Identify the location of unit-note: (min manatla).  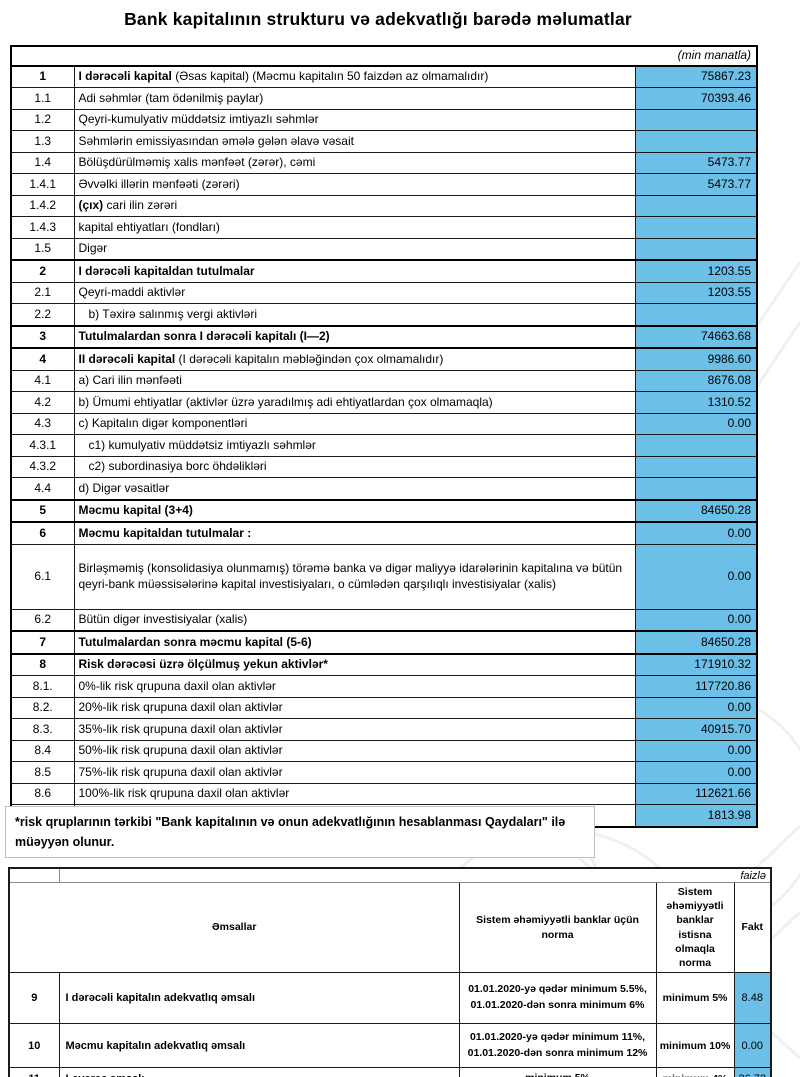
(384, 56).